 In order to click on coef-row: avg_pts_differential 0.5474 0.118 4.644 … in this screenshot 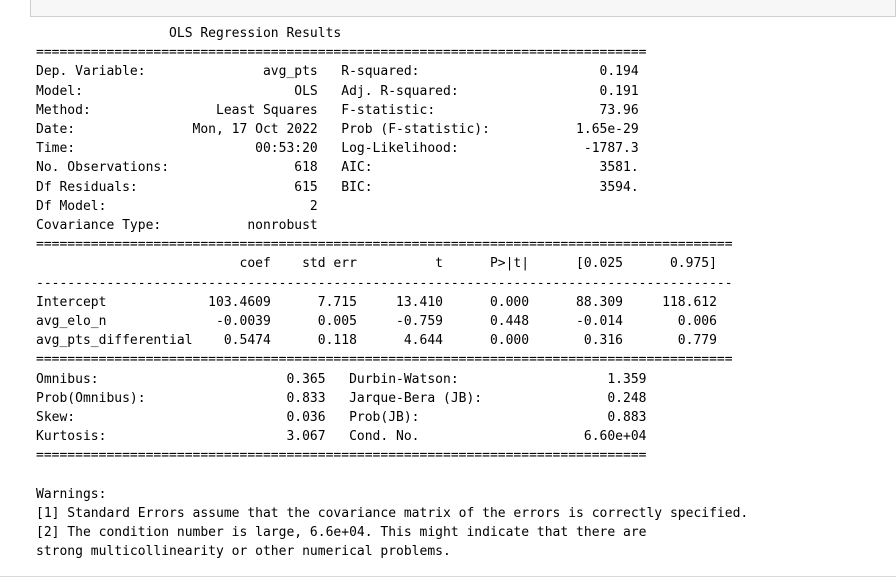, I will do `click(376, 341)`.